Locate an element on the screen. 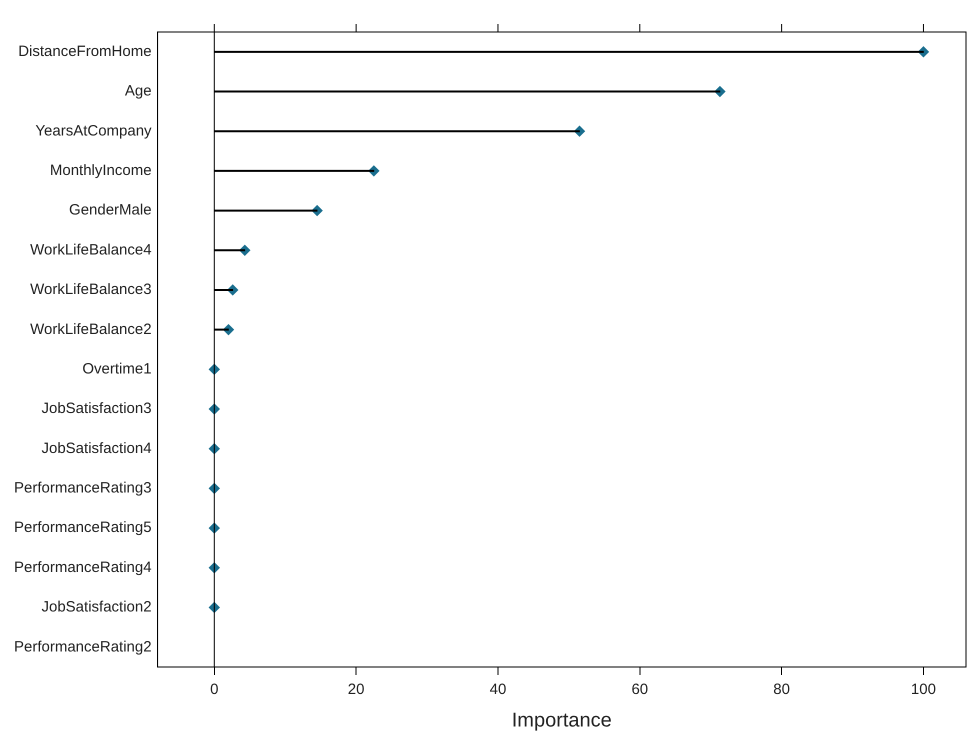  y-tick-label: GenderMale is located at coordinates (110, 210).